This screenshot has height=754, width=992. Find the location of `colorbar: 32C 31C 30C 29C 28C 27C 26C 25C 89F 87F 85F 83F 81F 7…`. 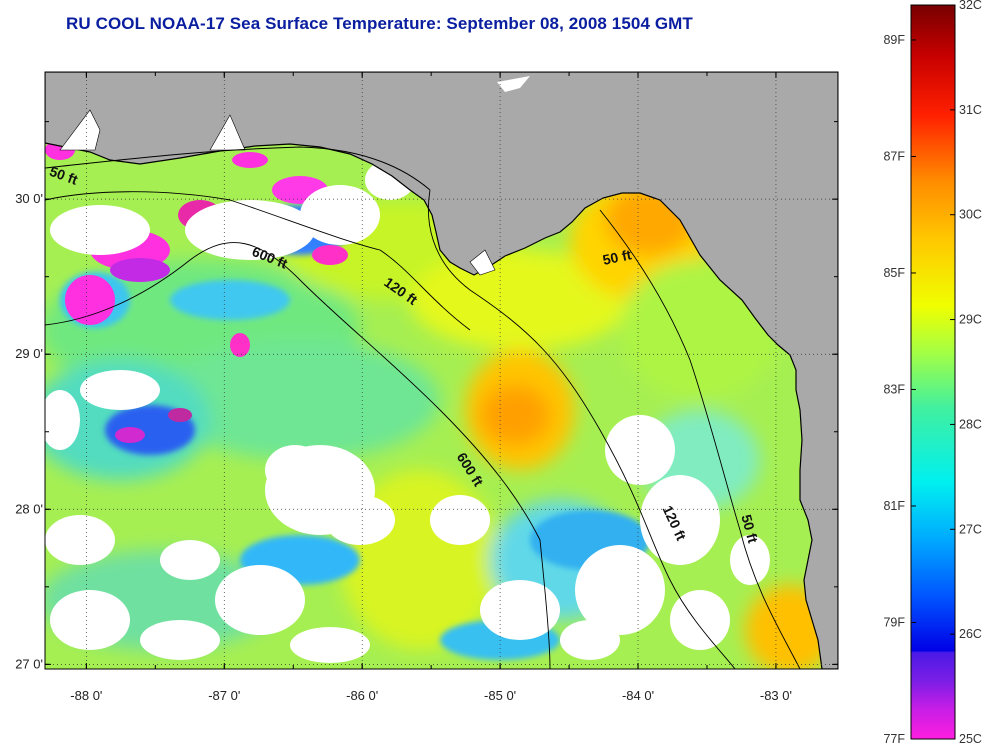

colorbar: 32C 31C 30C 29C 28C 27C 26C 25C 89F 87F 85F 83F 81F 7… is located at coordinates (932, 373).